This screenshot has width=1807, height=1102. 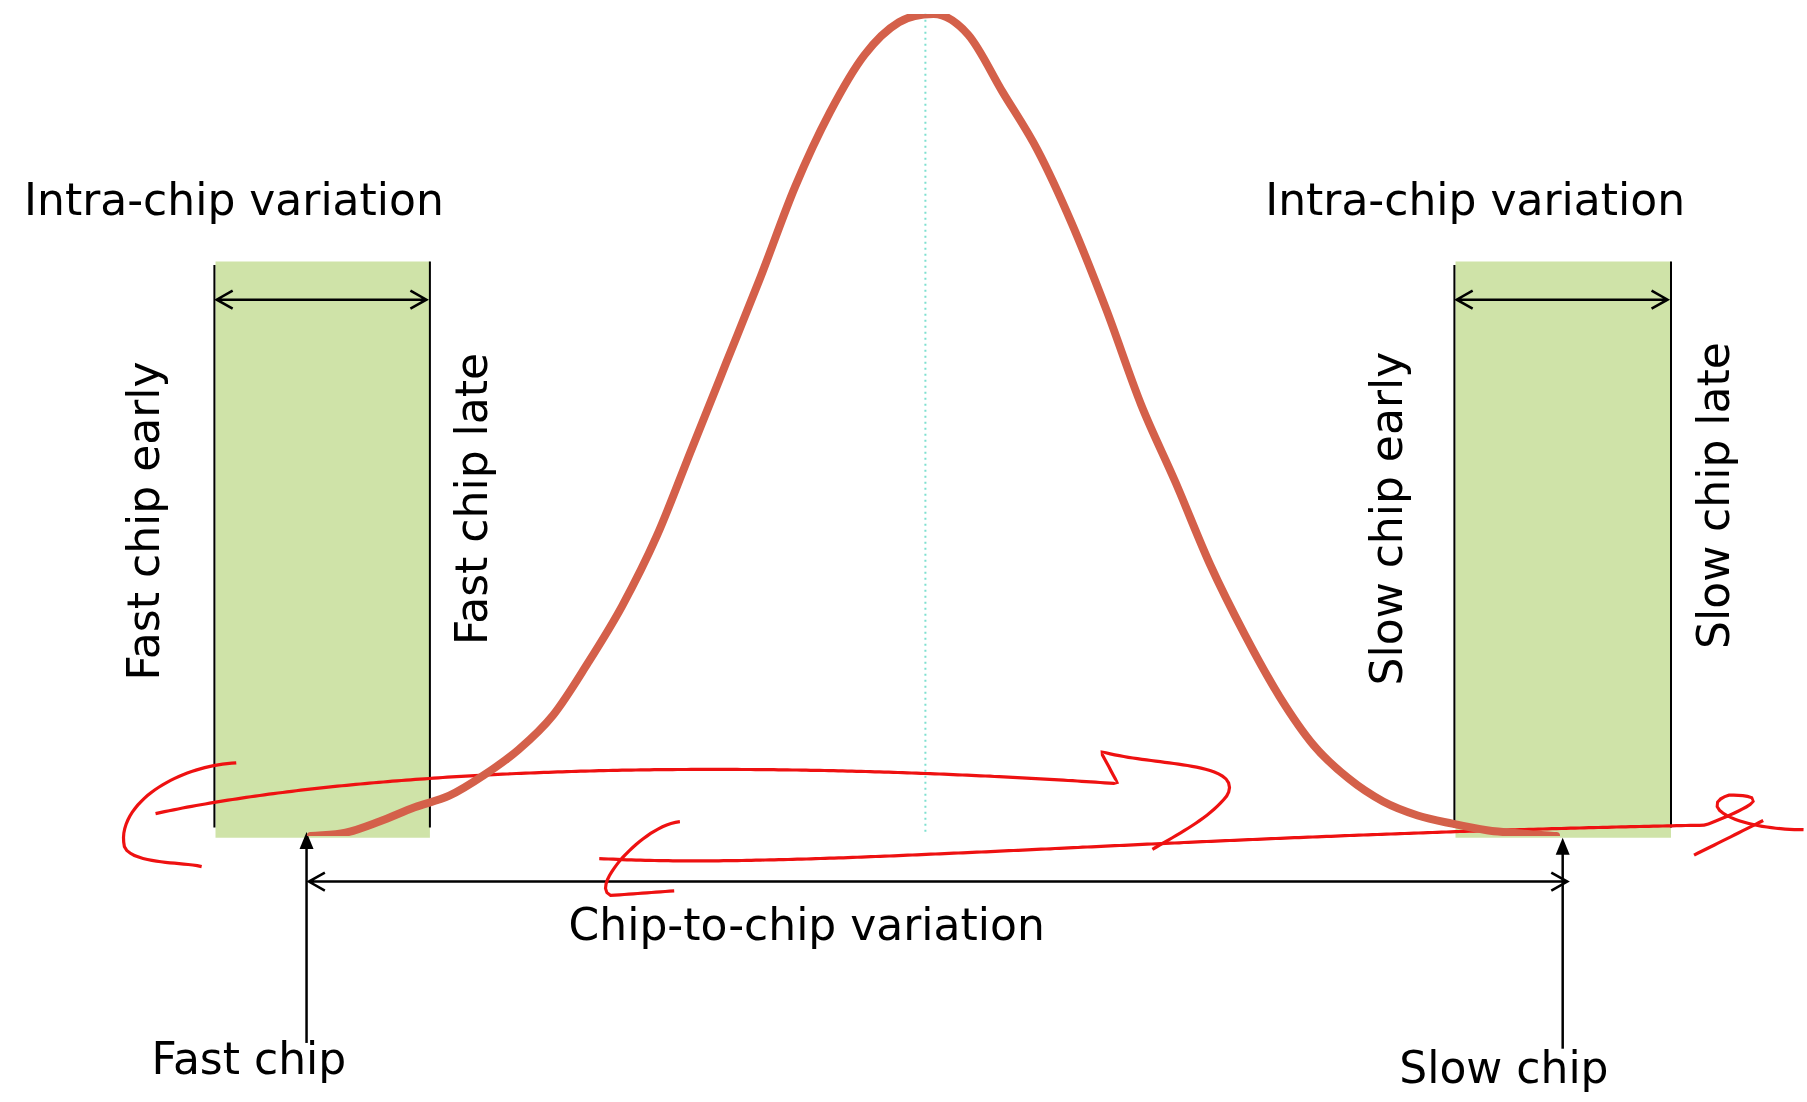 I want to click on annotation: Slow chip early, so click(x=1387, y=518).